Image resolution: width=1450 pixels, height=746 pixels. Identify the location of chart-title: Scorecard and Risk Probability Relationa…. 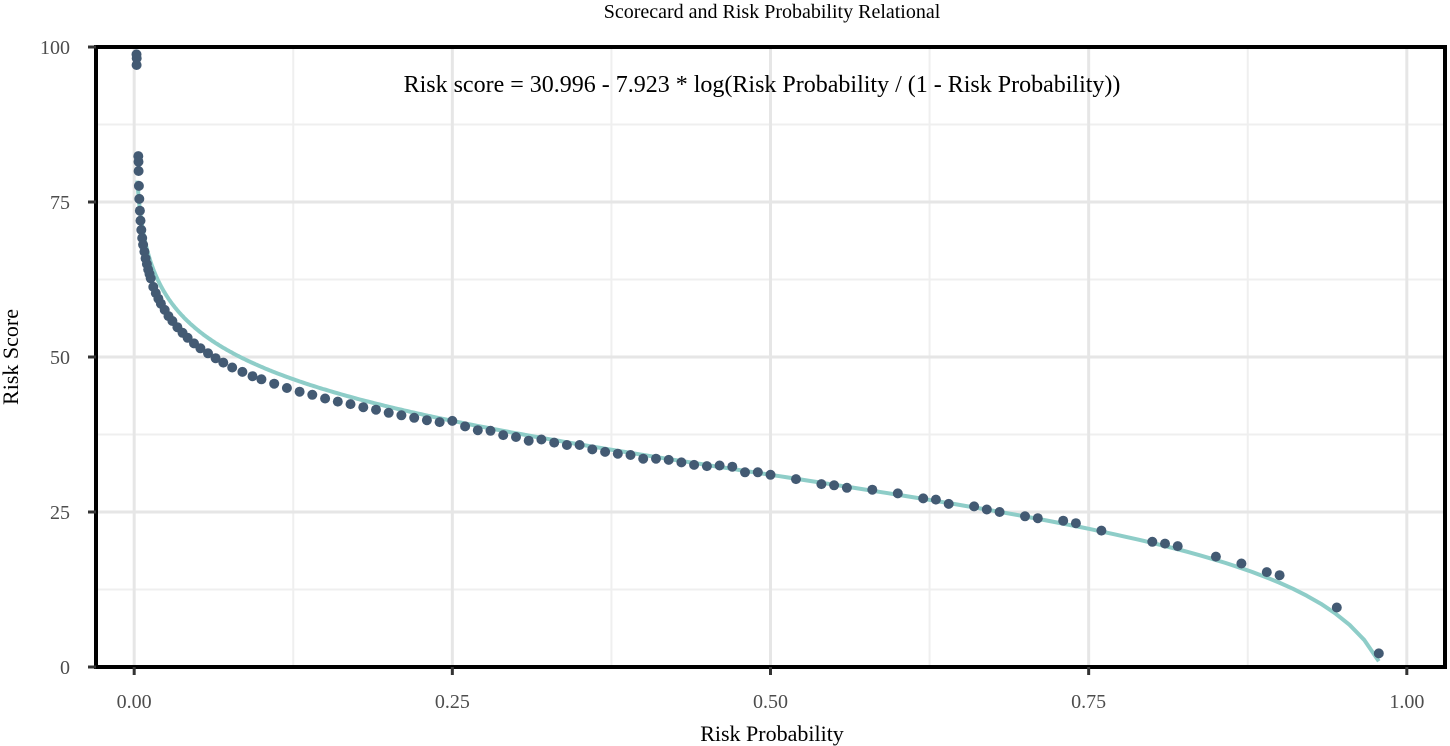
(772, 12).